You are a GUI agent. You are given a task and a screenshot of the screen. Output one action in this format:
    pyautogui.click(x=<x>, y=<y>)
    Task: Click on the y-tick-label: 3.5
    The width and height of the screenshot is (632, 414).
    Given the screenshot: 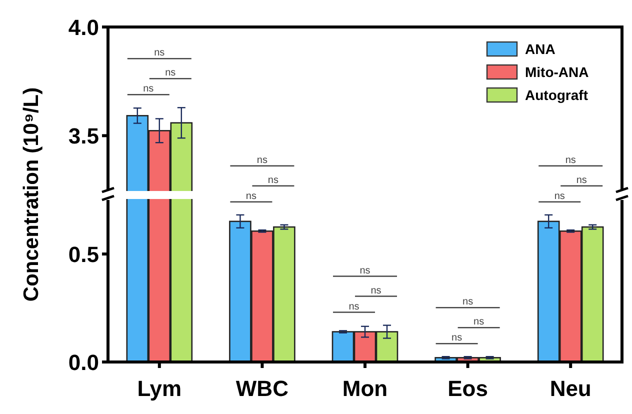 What is the action you would take?
    pyautogui.click(x=83, y=136)
    